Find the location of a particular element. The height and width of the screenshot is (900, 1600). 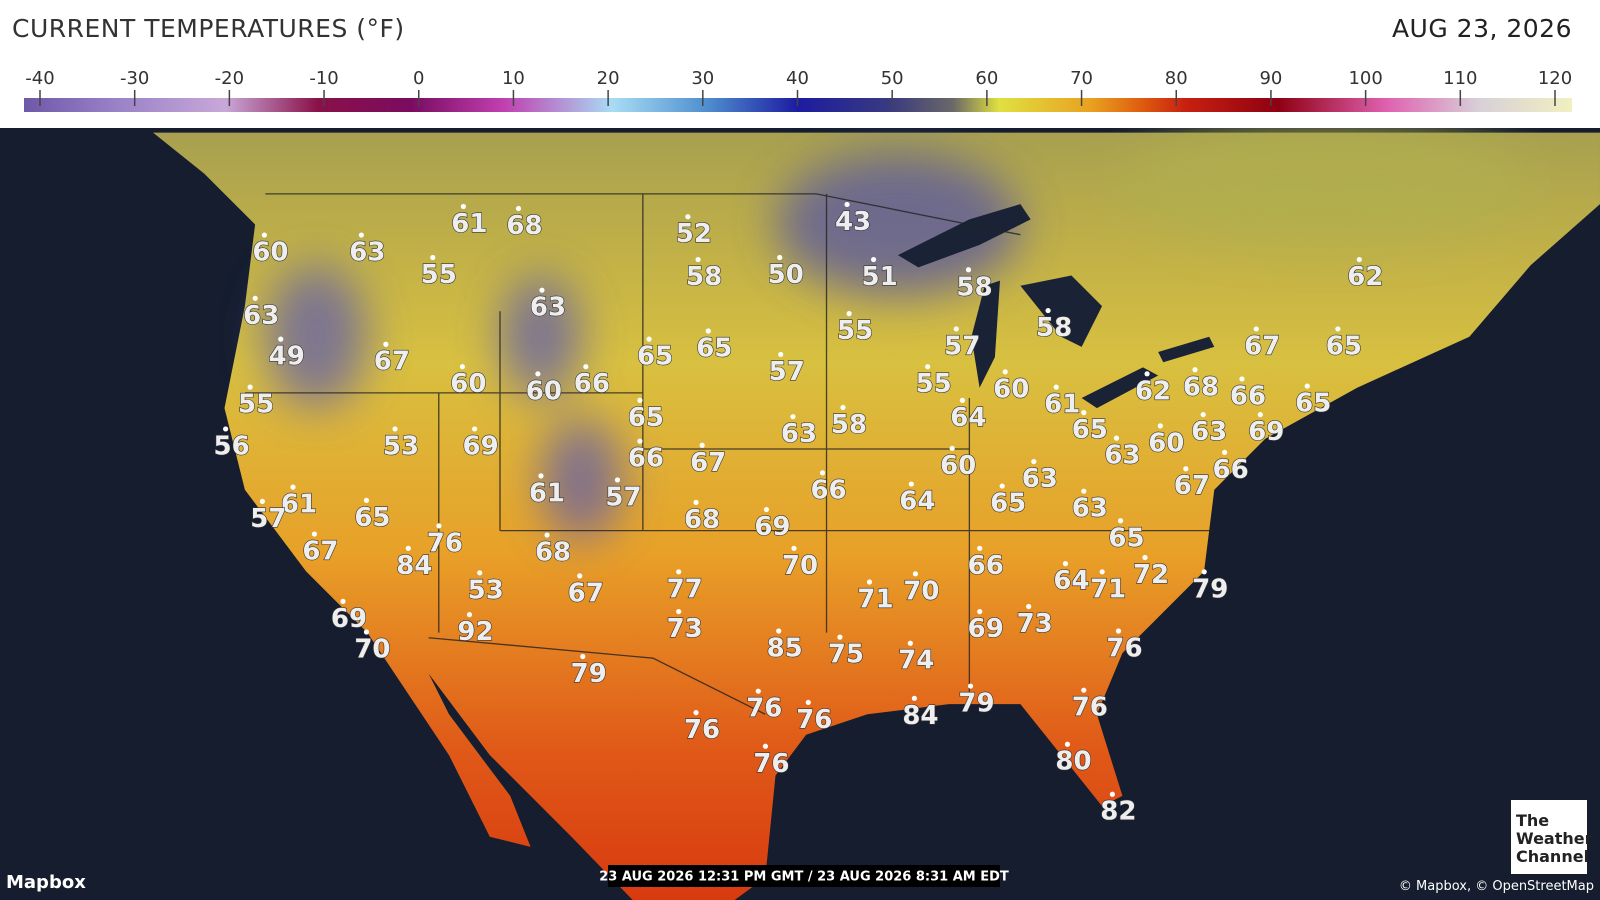

scale-tick-label: 70 is located at coordinates (1081, 78).